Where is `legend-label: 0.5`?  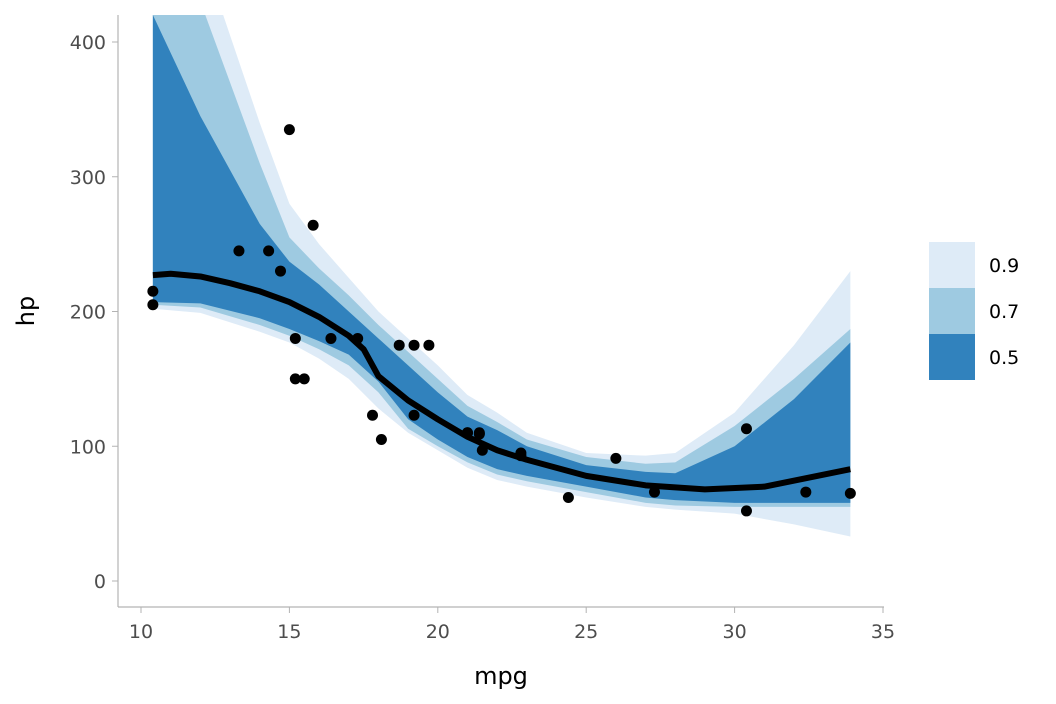 legend-label: 0.5 is located at coordinates (1004, 358).